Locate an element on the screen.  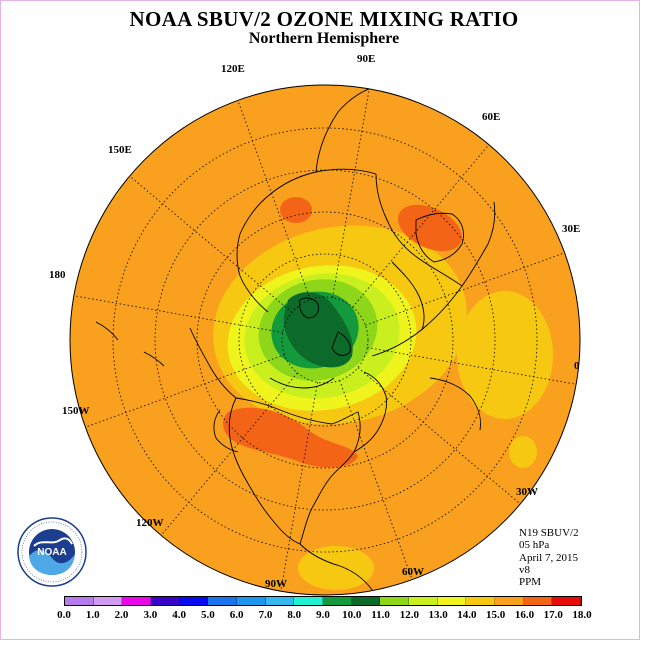
noaa-logo-text: NOAA is located at coordinates (51, 552).